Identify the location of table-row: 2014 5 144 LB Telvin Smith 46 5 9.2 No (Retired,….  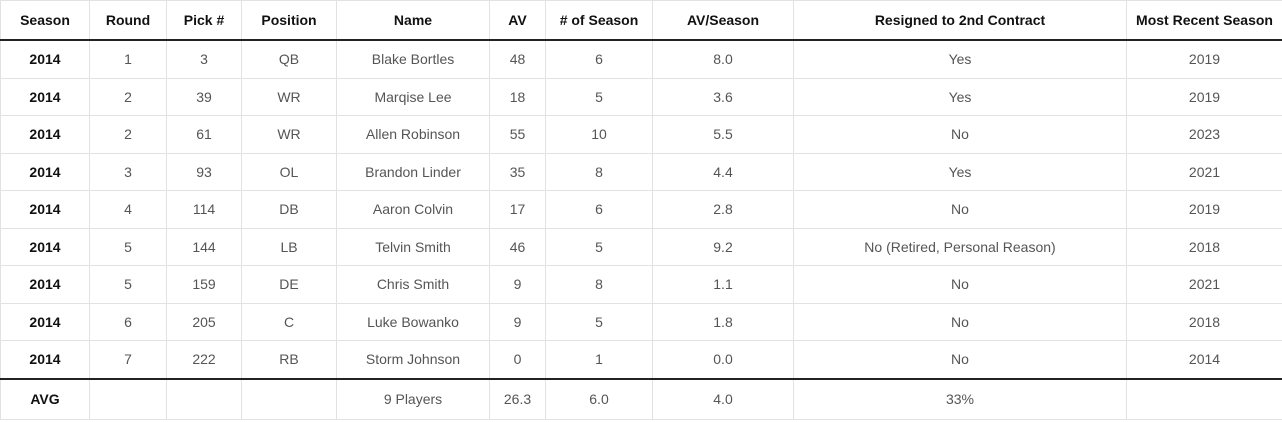
(641, 246).